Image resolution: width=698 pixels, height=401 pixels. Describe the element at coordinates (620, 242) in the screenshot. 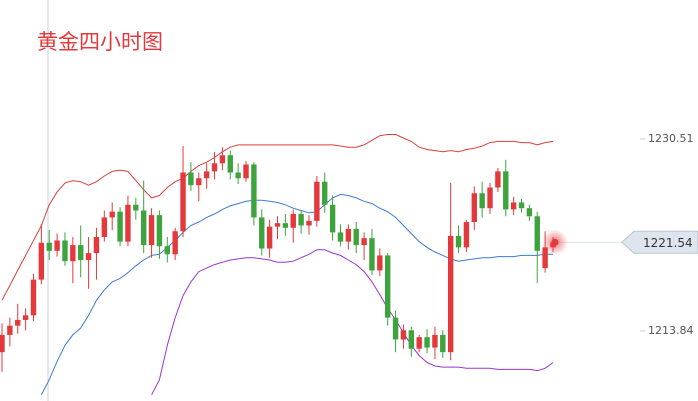

I see `last-price: 1221.54` at that location.